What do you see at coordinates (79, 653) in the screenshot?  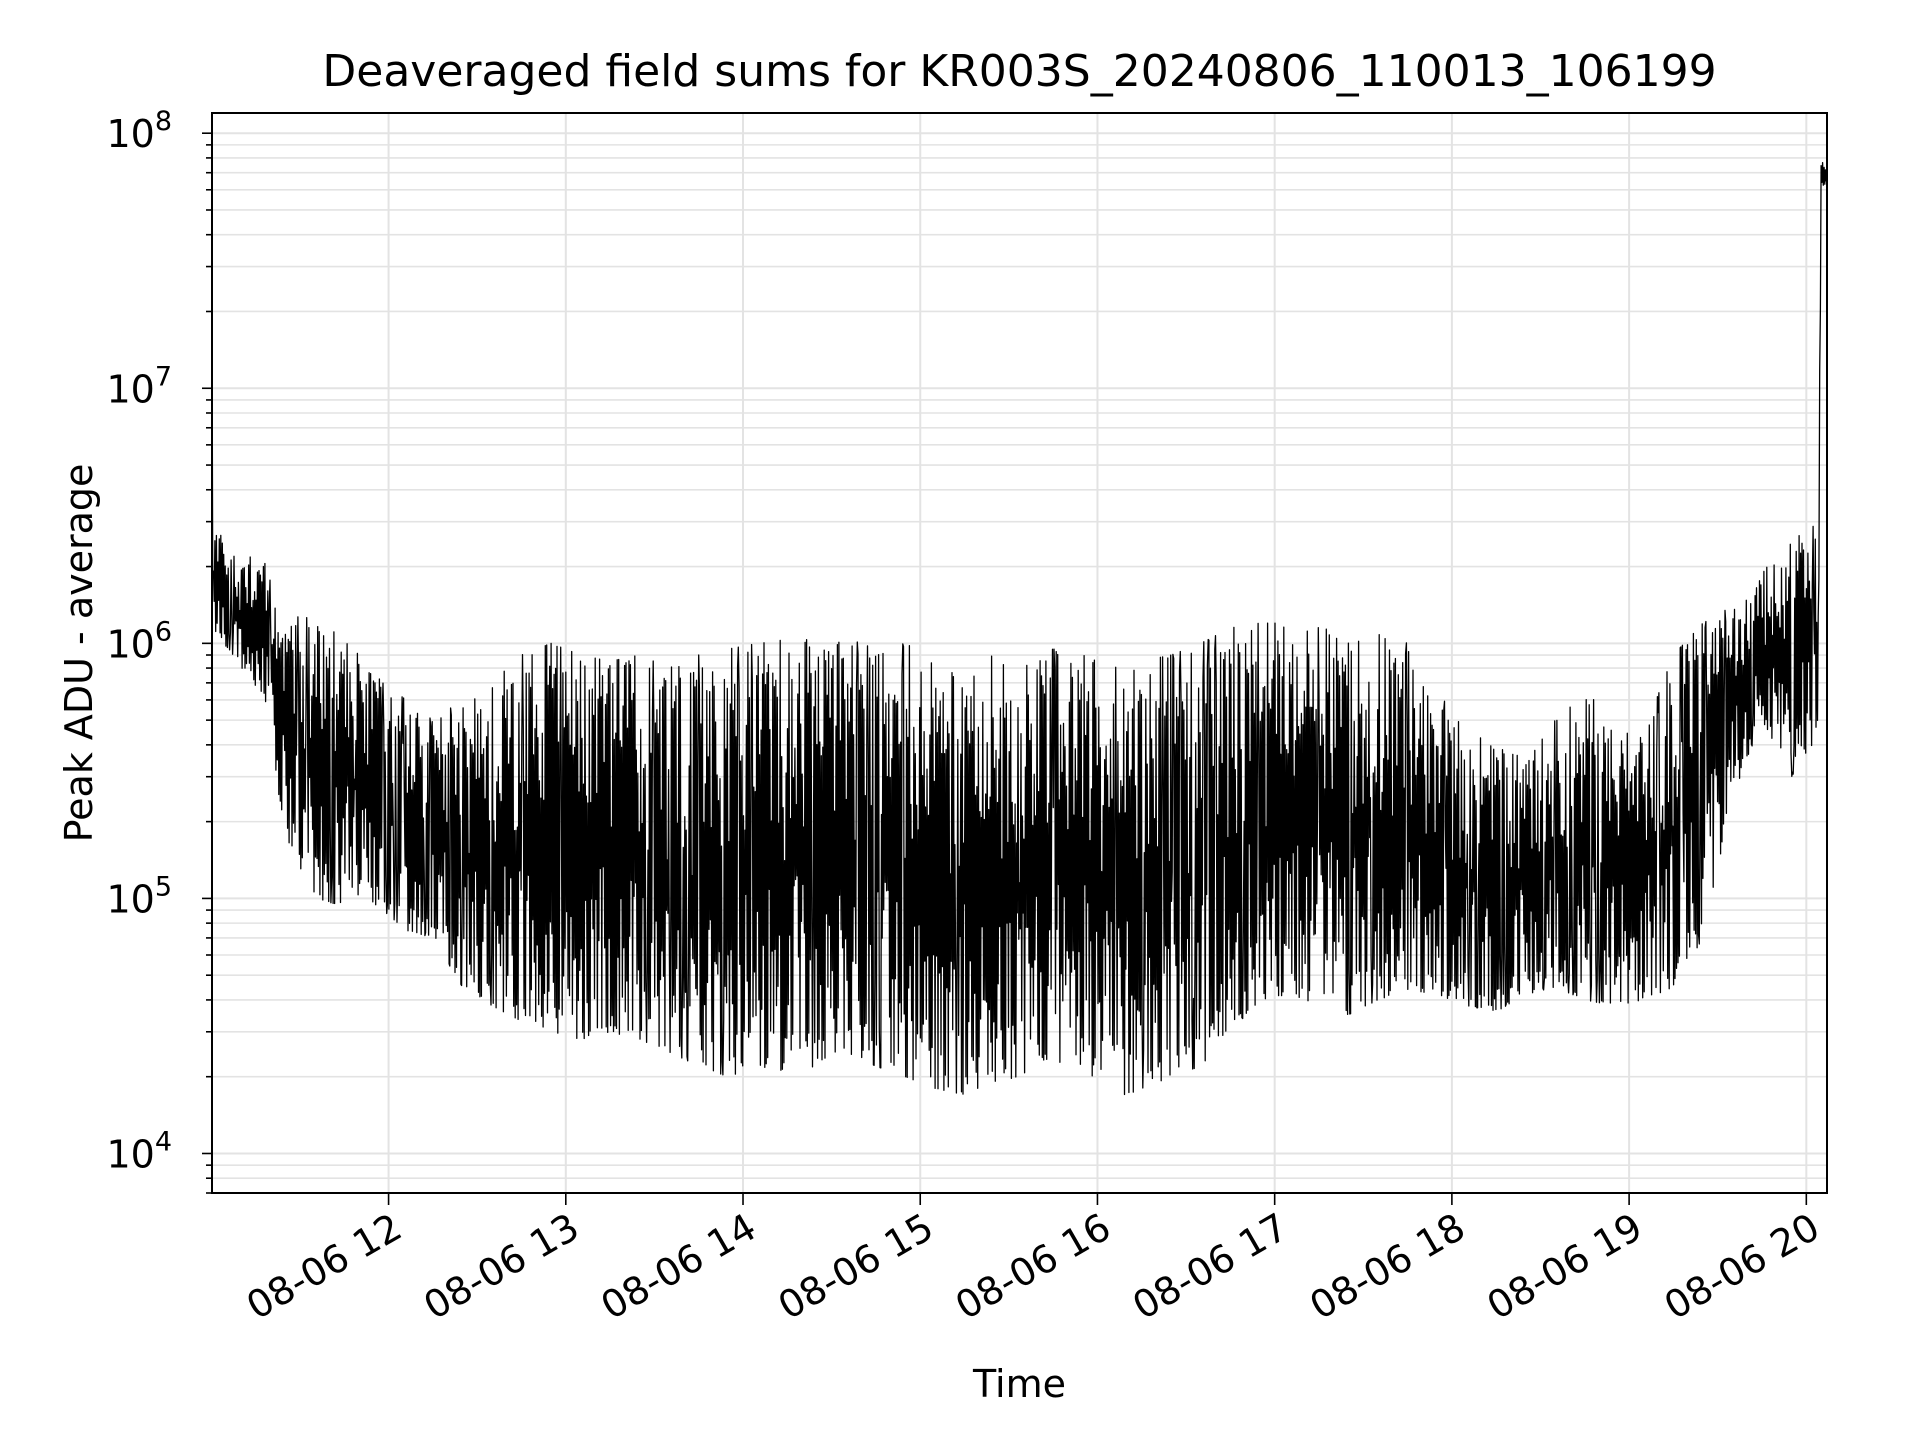 I see `y-axis-label: Peak ADU - average` at bounding box center [79, 653].